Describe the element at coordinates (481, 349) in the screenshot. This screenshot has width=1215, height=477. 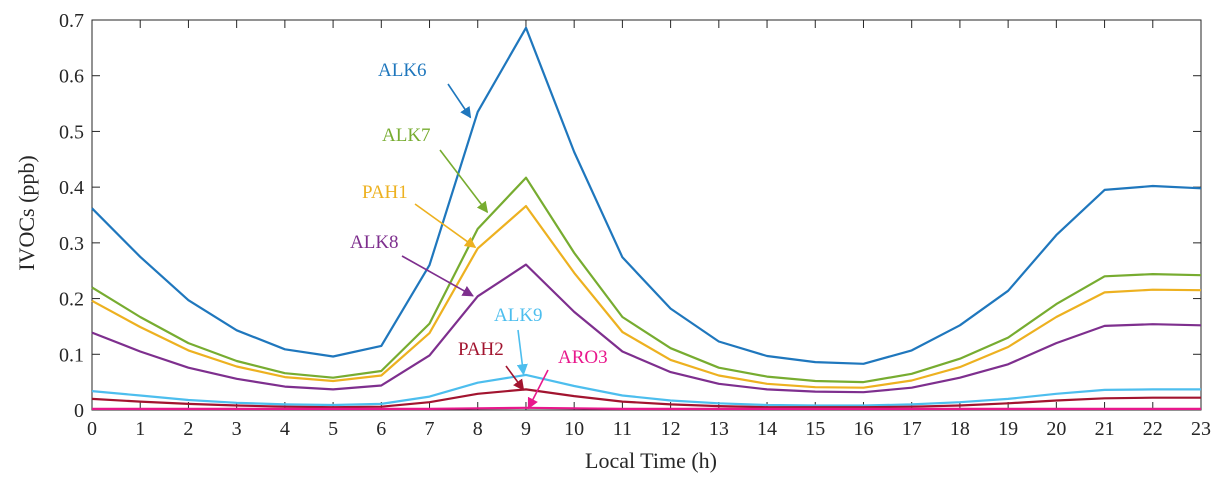
I see `series-label-pah2: PAH2` at that location.